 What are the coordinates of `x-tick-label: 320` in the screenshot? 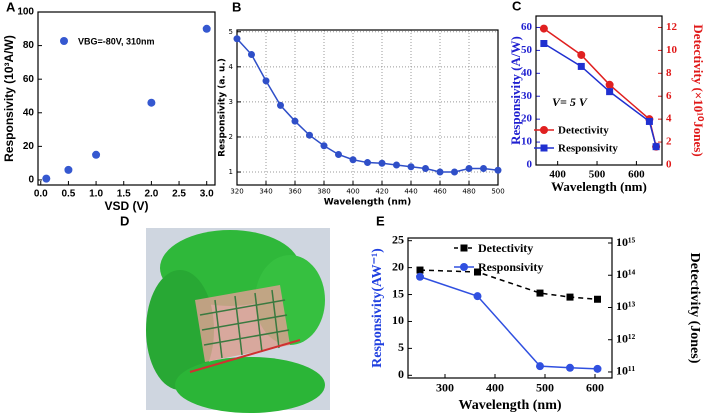 It's located at (236, 191).